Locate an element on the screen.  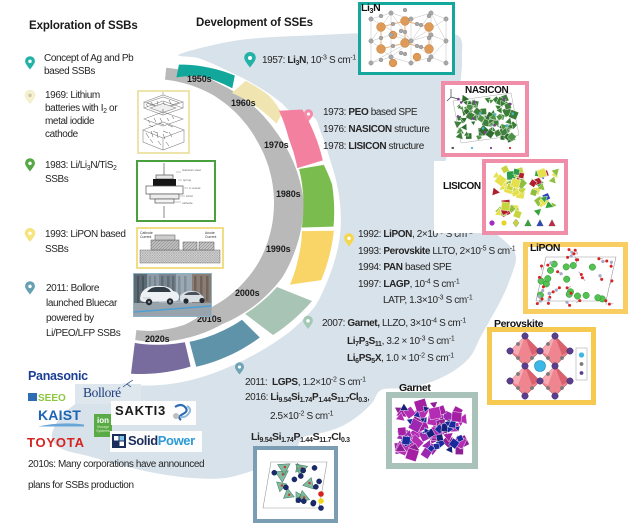
svg-text: Li anode is located at coordinates (195, 188).